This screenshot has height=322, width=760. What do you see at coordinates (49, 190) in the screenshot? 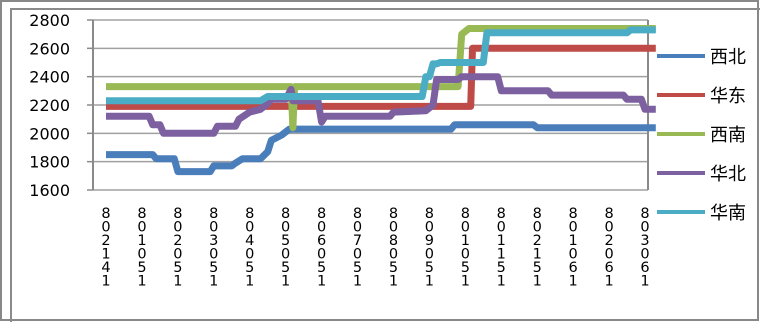
I see `y-tick-label-1600: 1600` at bounding box center [49, 190].